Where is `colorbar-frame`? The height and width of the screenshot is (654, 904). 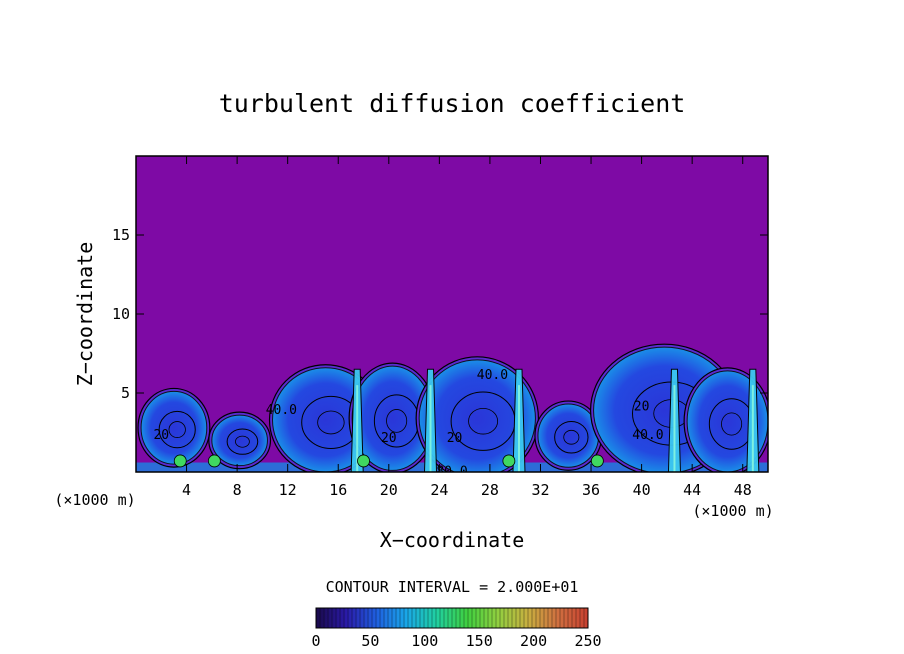 colorbar-frame is located at coordinates (452, 618).